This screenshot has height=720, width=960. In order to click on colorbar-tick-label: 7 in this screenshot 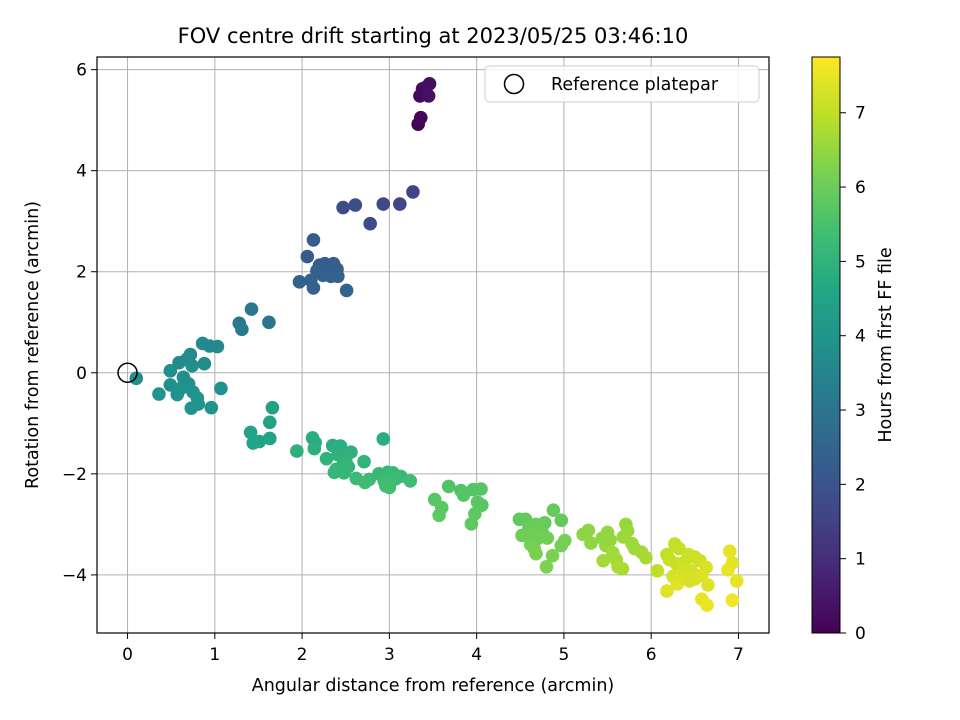, I will do `click(860, 114)`.